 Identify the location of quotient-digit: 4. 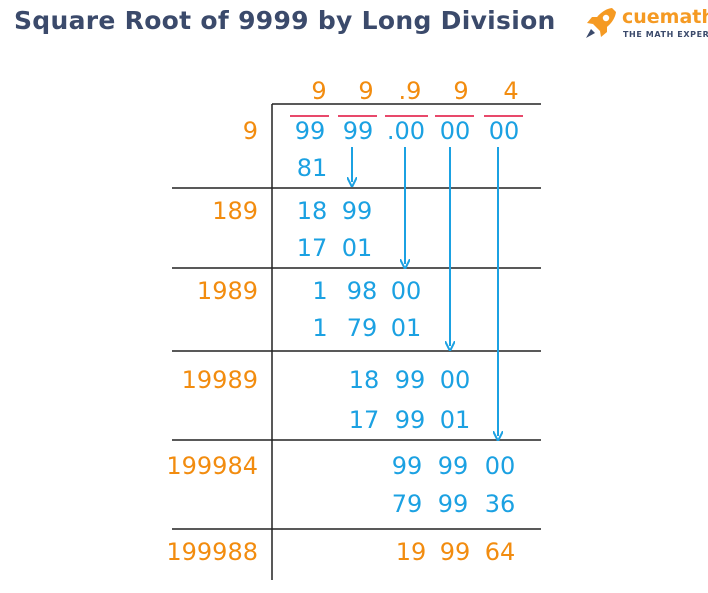
(510, 91).